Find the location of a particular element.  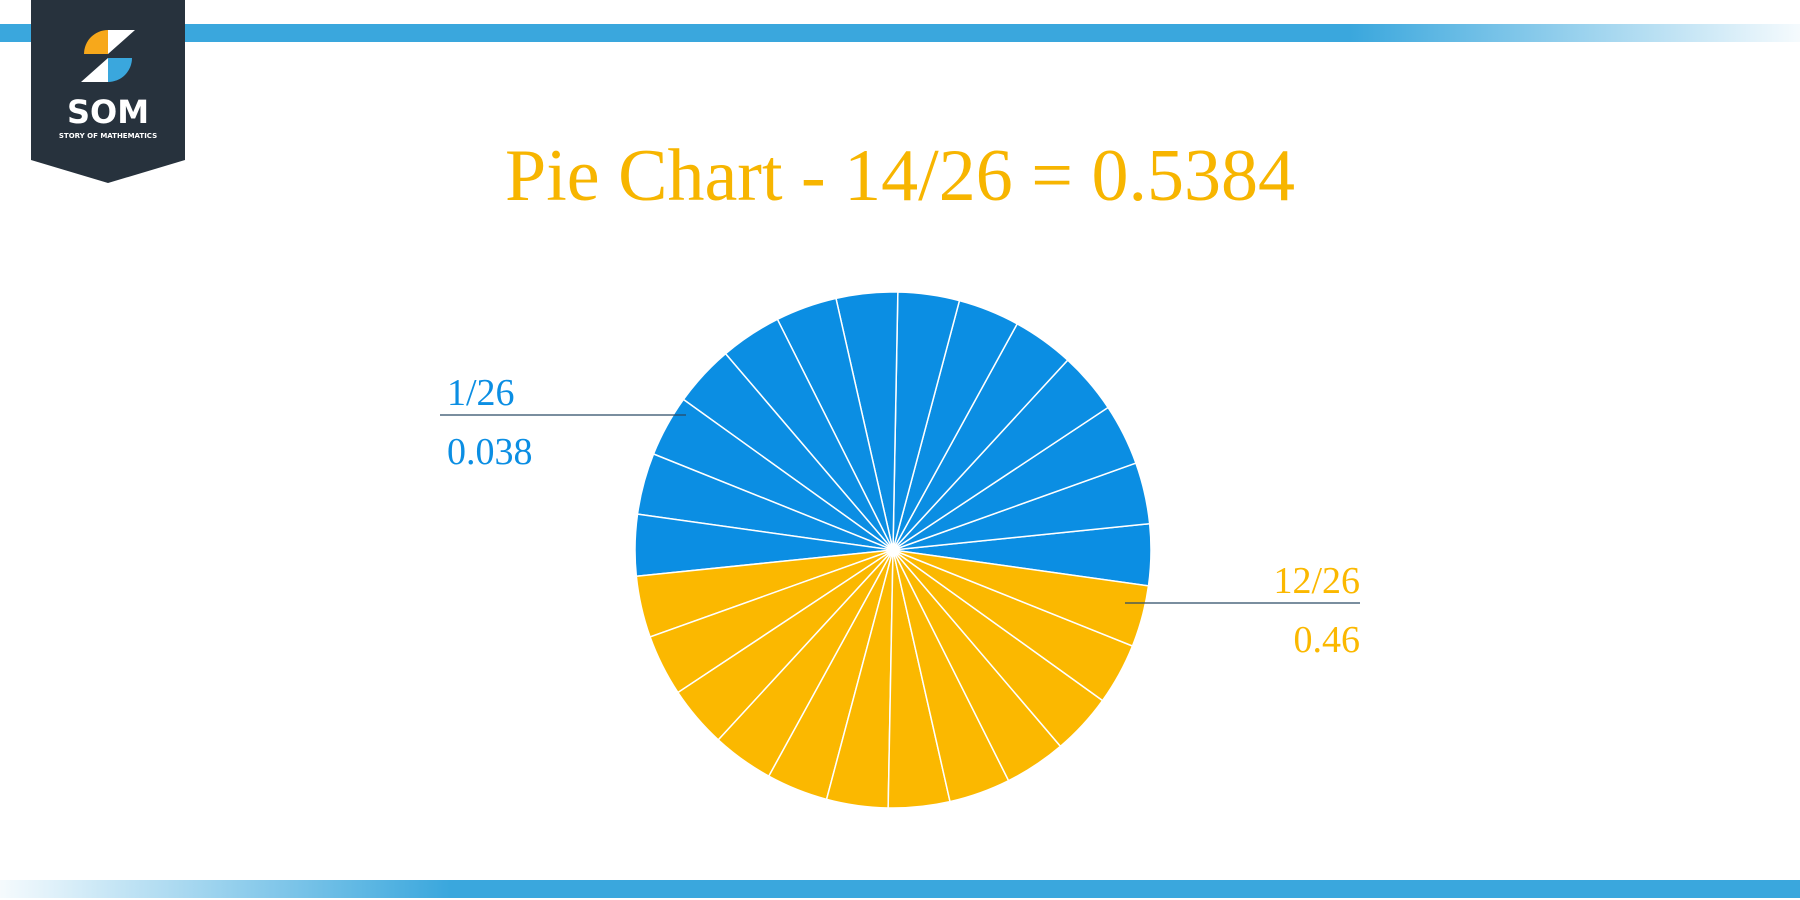

annotation-fraction: 12/26 is located at coordinates (1316, 581).